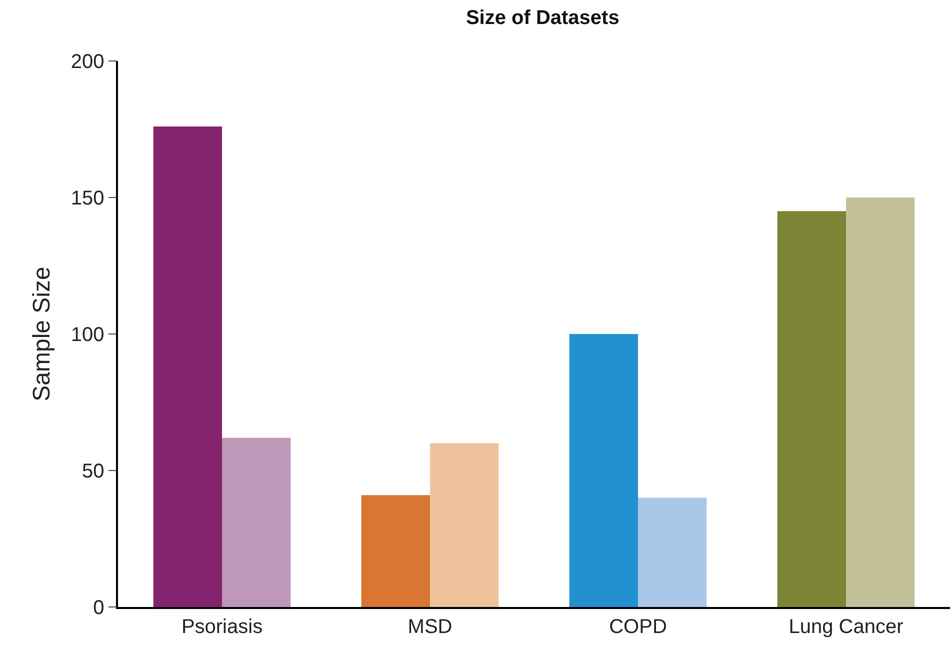 The image size is (952, 653). What do you see at coordinates (846, 627) in the screenshot?
I see `x-tick-label: Lung Cancer` at bounding box center [846, 627].